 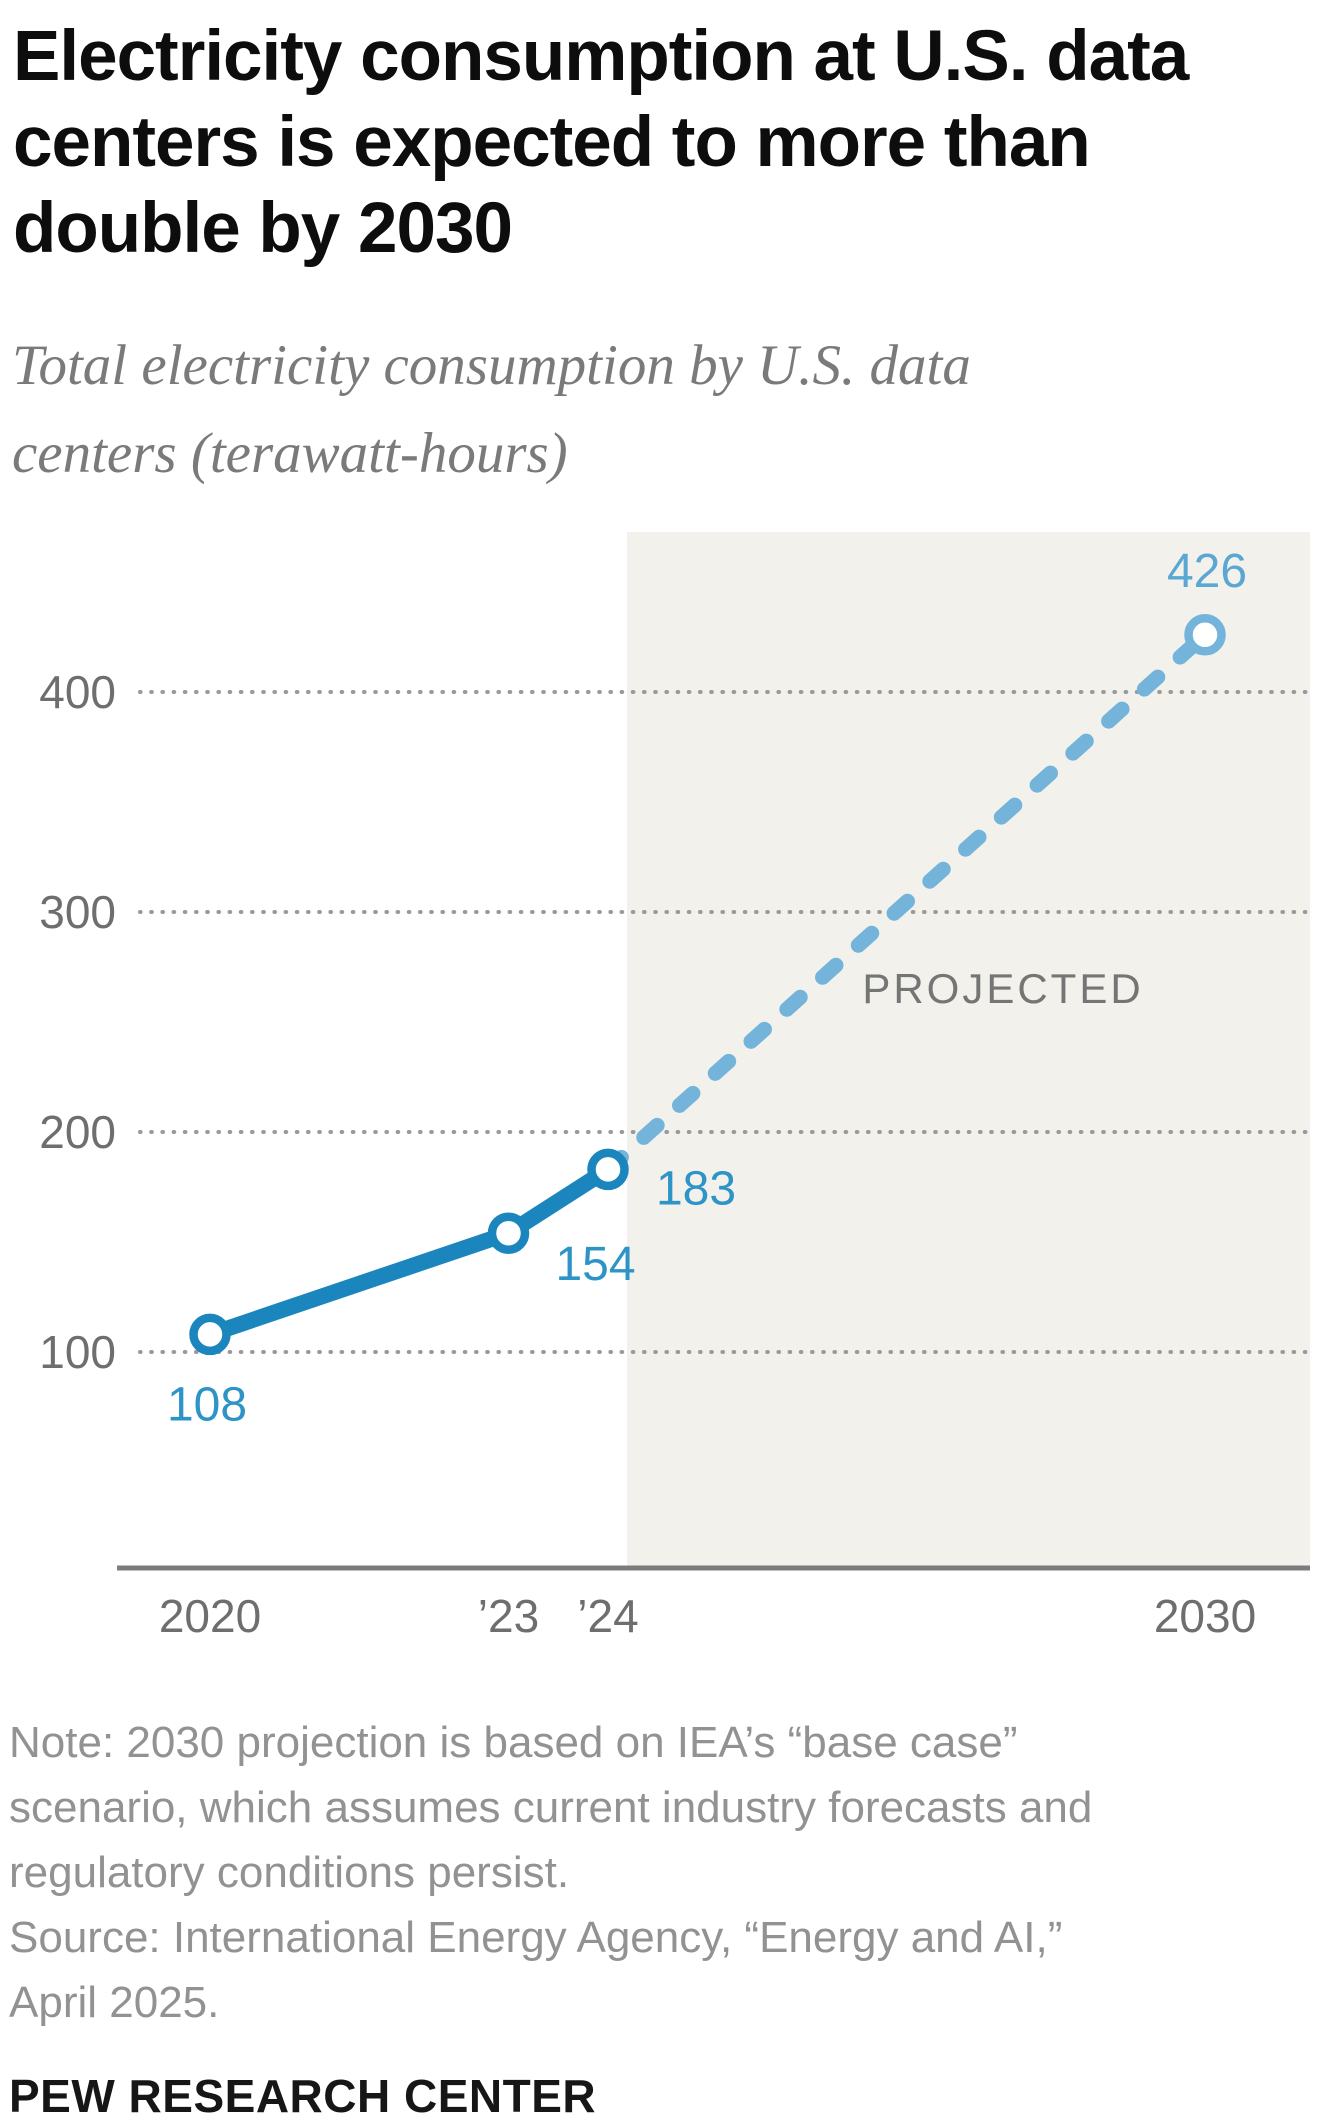 I want to click on data-point-label: 426, so click(x=1207, y=571).